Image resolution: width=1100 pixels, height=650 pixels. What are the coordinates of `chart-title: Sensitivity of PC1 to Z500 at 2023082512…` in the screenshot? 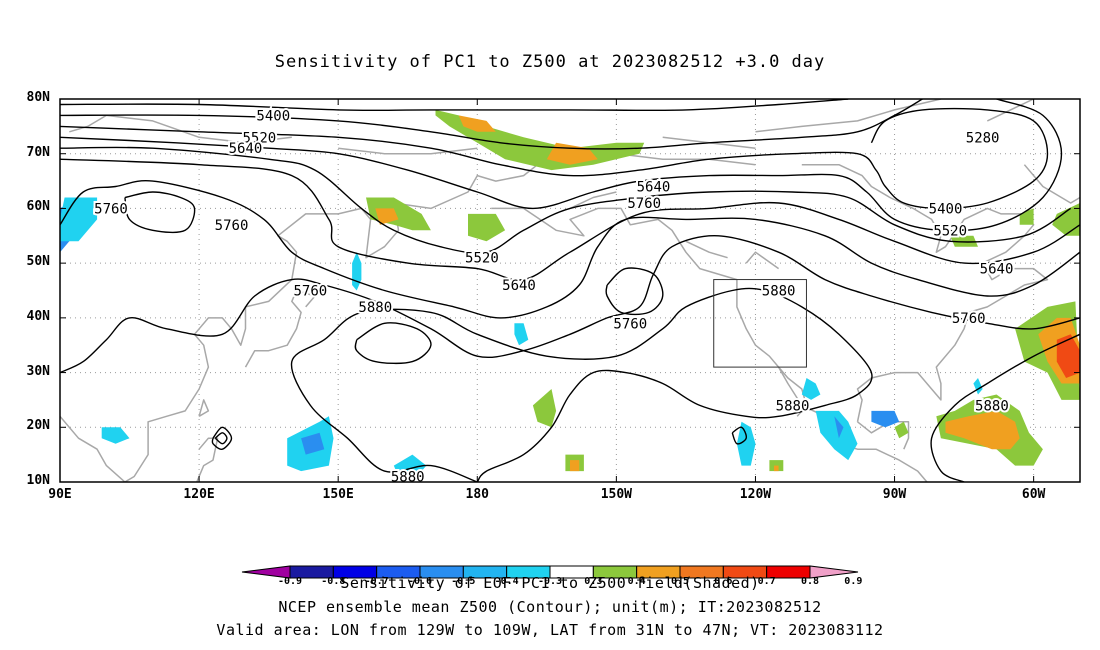 It's located at (550, 62).